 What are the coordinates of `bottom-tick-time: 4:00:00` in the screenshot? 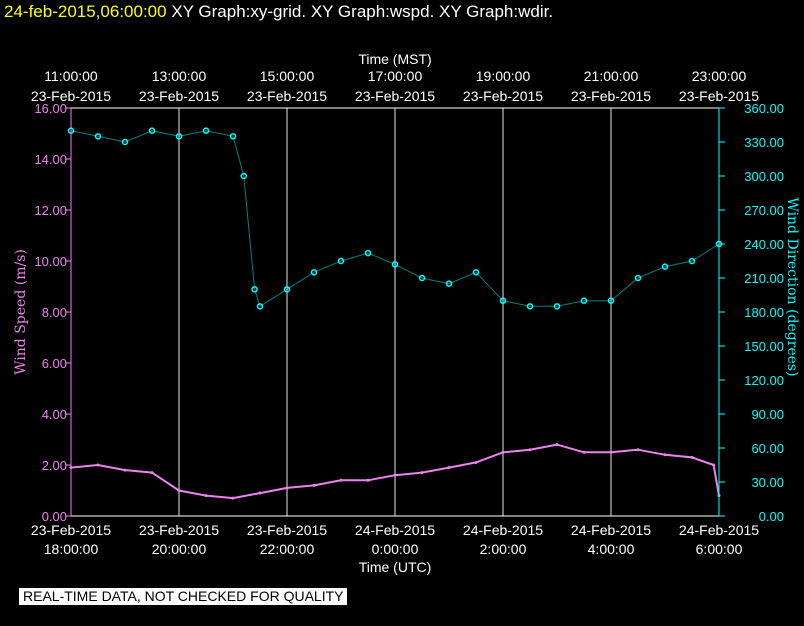 It's located at (611, 549).